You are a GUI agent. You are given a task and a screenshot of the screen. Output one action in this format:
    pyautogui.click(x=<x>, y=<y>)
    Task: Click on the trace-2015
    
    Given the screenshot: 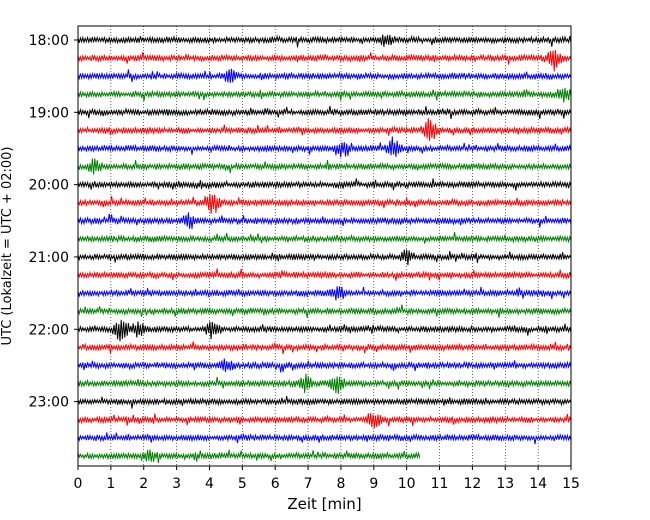 What is the action you would take?
    pyautogui.click(x=324, y=203)
    